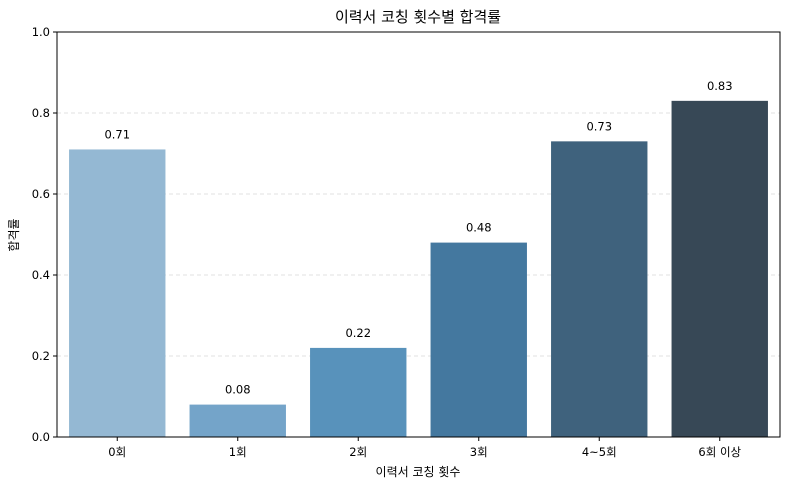 This screenshot has width=790, height=490. What do you see at coordinates (41, 194) in the screenshot?
I see `y-tick-label: 0.6` at bounding box center [41, 194].